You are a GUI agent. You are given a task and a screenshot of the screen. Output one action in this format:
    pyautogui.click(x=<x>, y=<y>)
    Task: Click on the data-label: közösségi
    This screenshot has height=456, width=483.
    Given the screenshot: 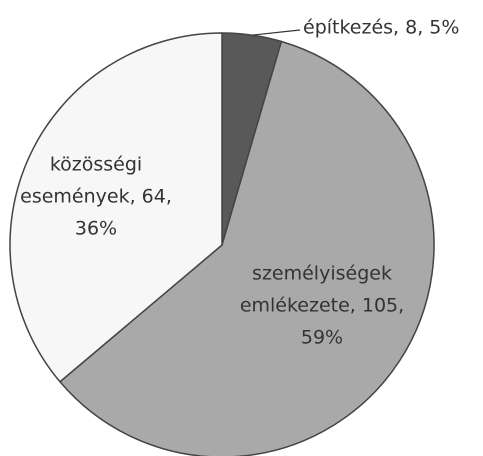 What is the action you would take?
    pyautogui.click(x=96, y=165)
    